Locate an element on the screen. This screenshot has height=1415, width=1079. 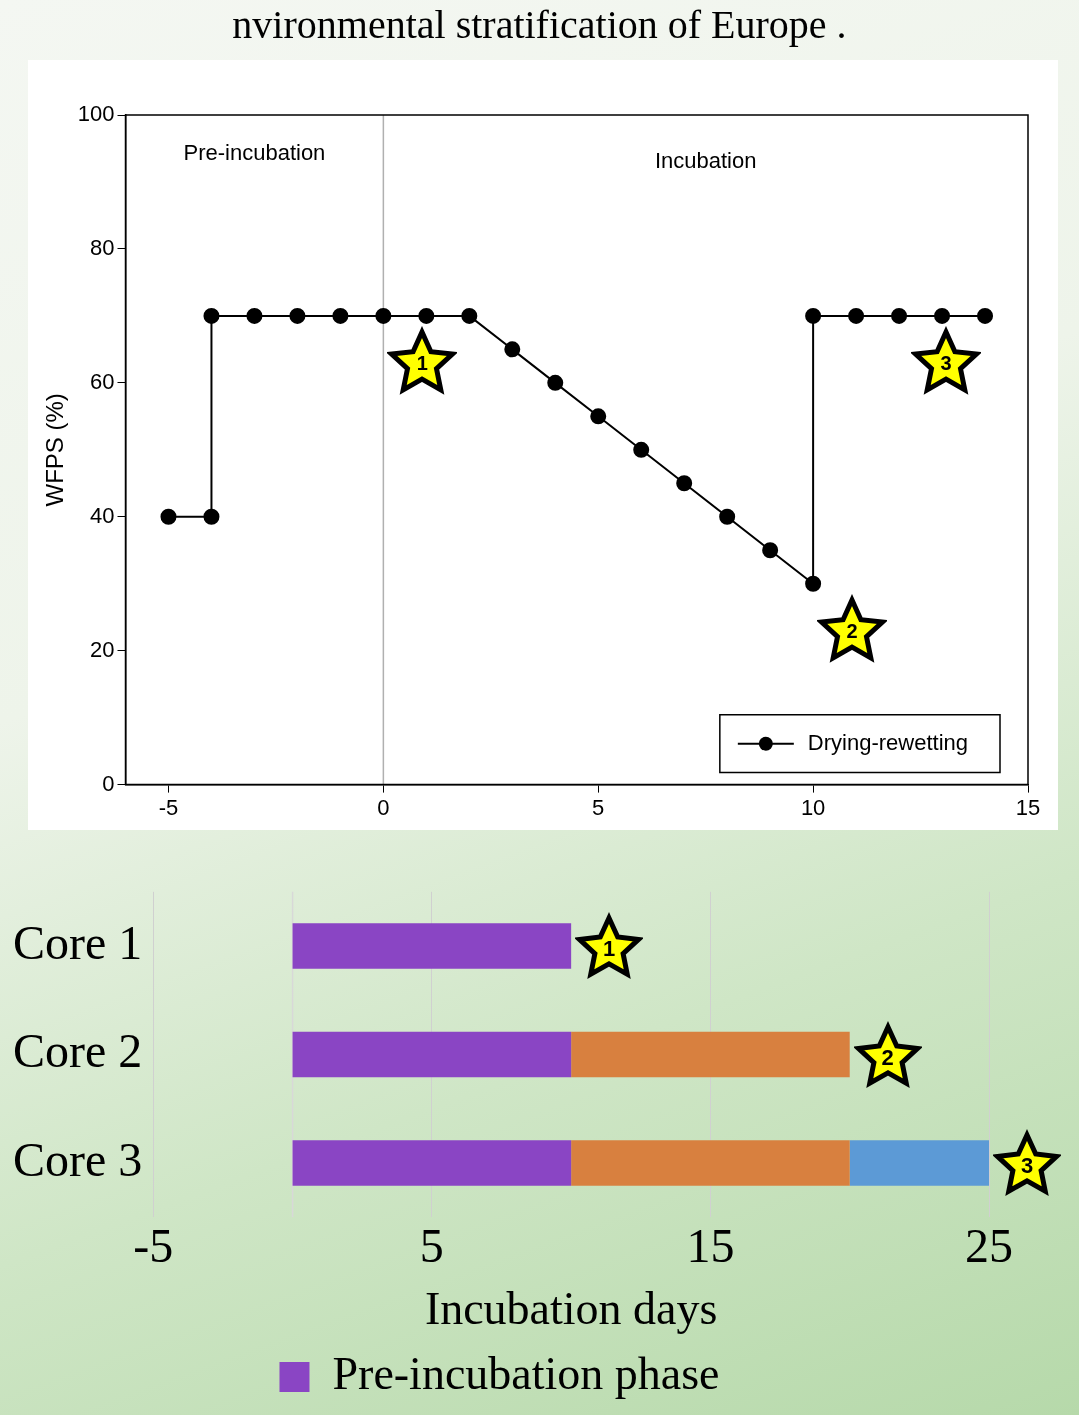
y-tick-label: Core 3 is located at coordinates (77, 1159).